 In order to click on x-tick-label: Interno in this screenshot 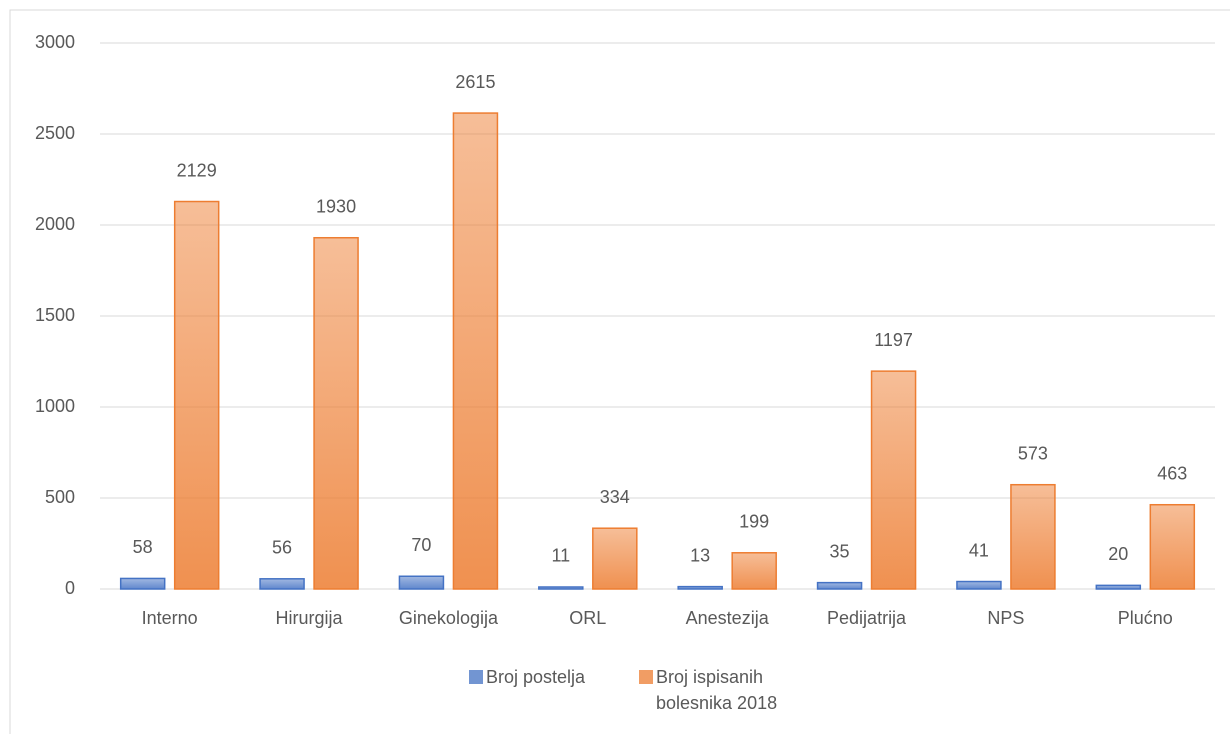, I will do `click(170, 618)`.